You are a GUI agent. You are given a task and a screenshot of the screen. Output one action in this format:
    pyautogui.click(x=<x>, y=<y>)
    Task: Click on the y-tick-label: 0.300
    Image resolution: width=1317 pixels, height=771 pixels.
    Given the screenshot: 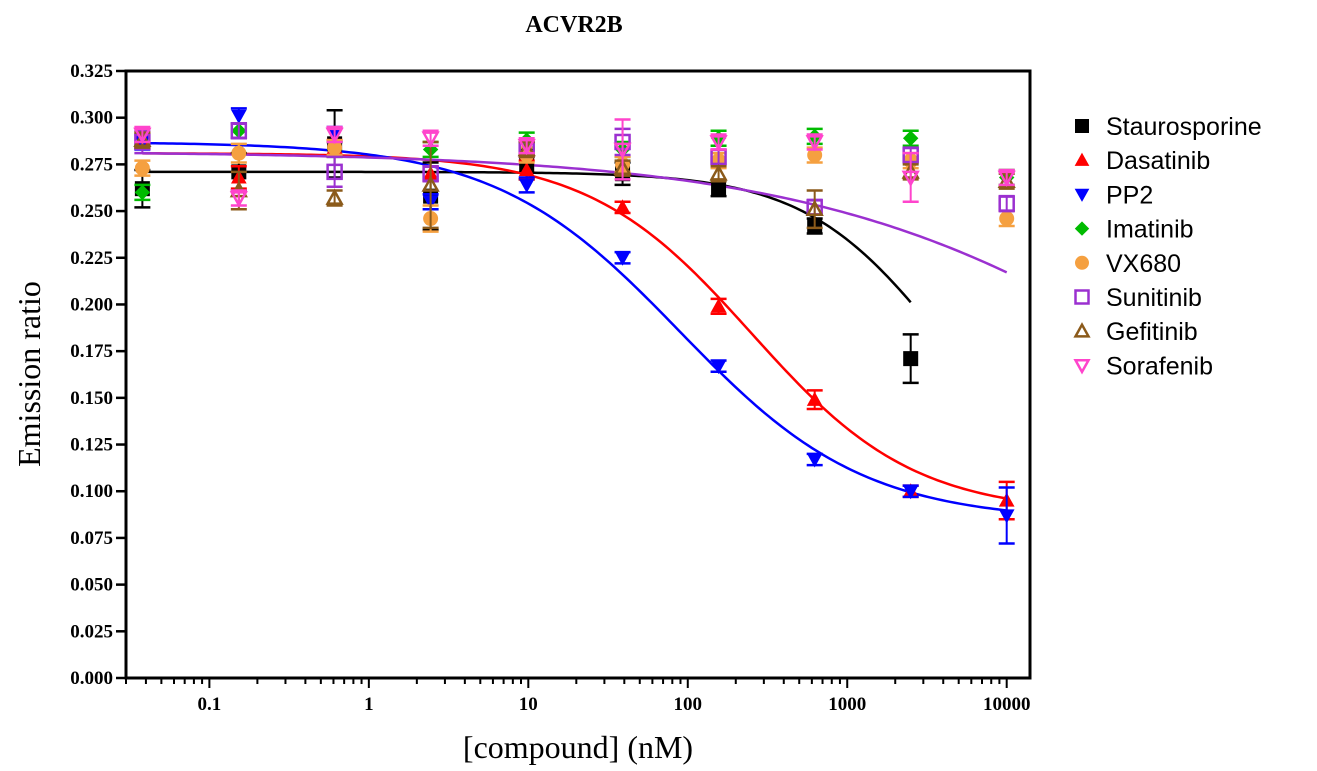 What is the action you would take?
    pyautogui.click(x=91, y=118)
    